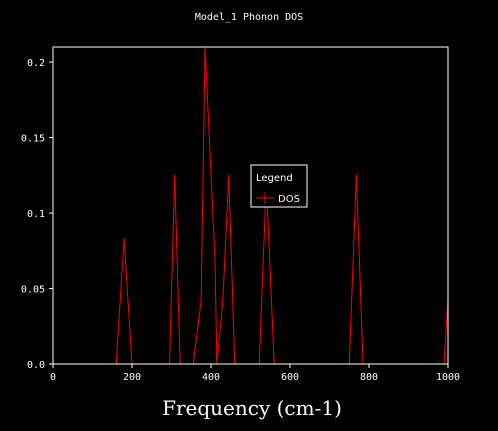 This screenshot has height=431, width=498. I want to click on legend: Legend DOS, so click(279, 186).